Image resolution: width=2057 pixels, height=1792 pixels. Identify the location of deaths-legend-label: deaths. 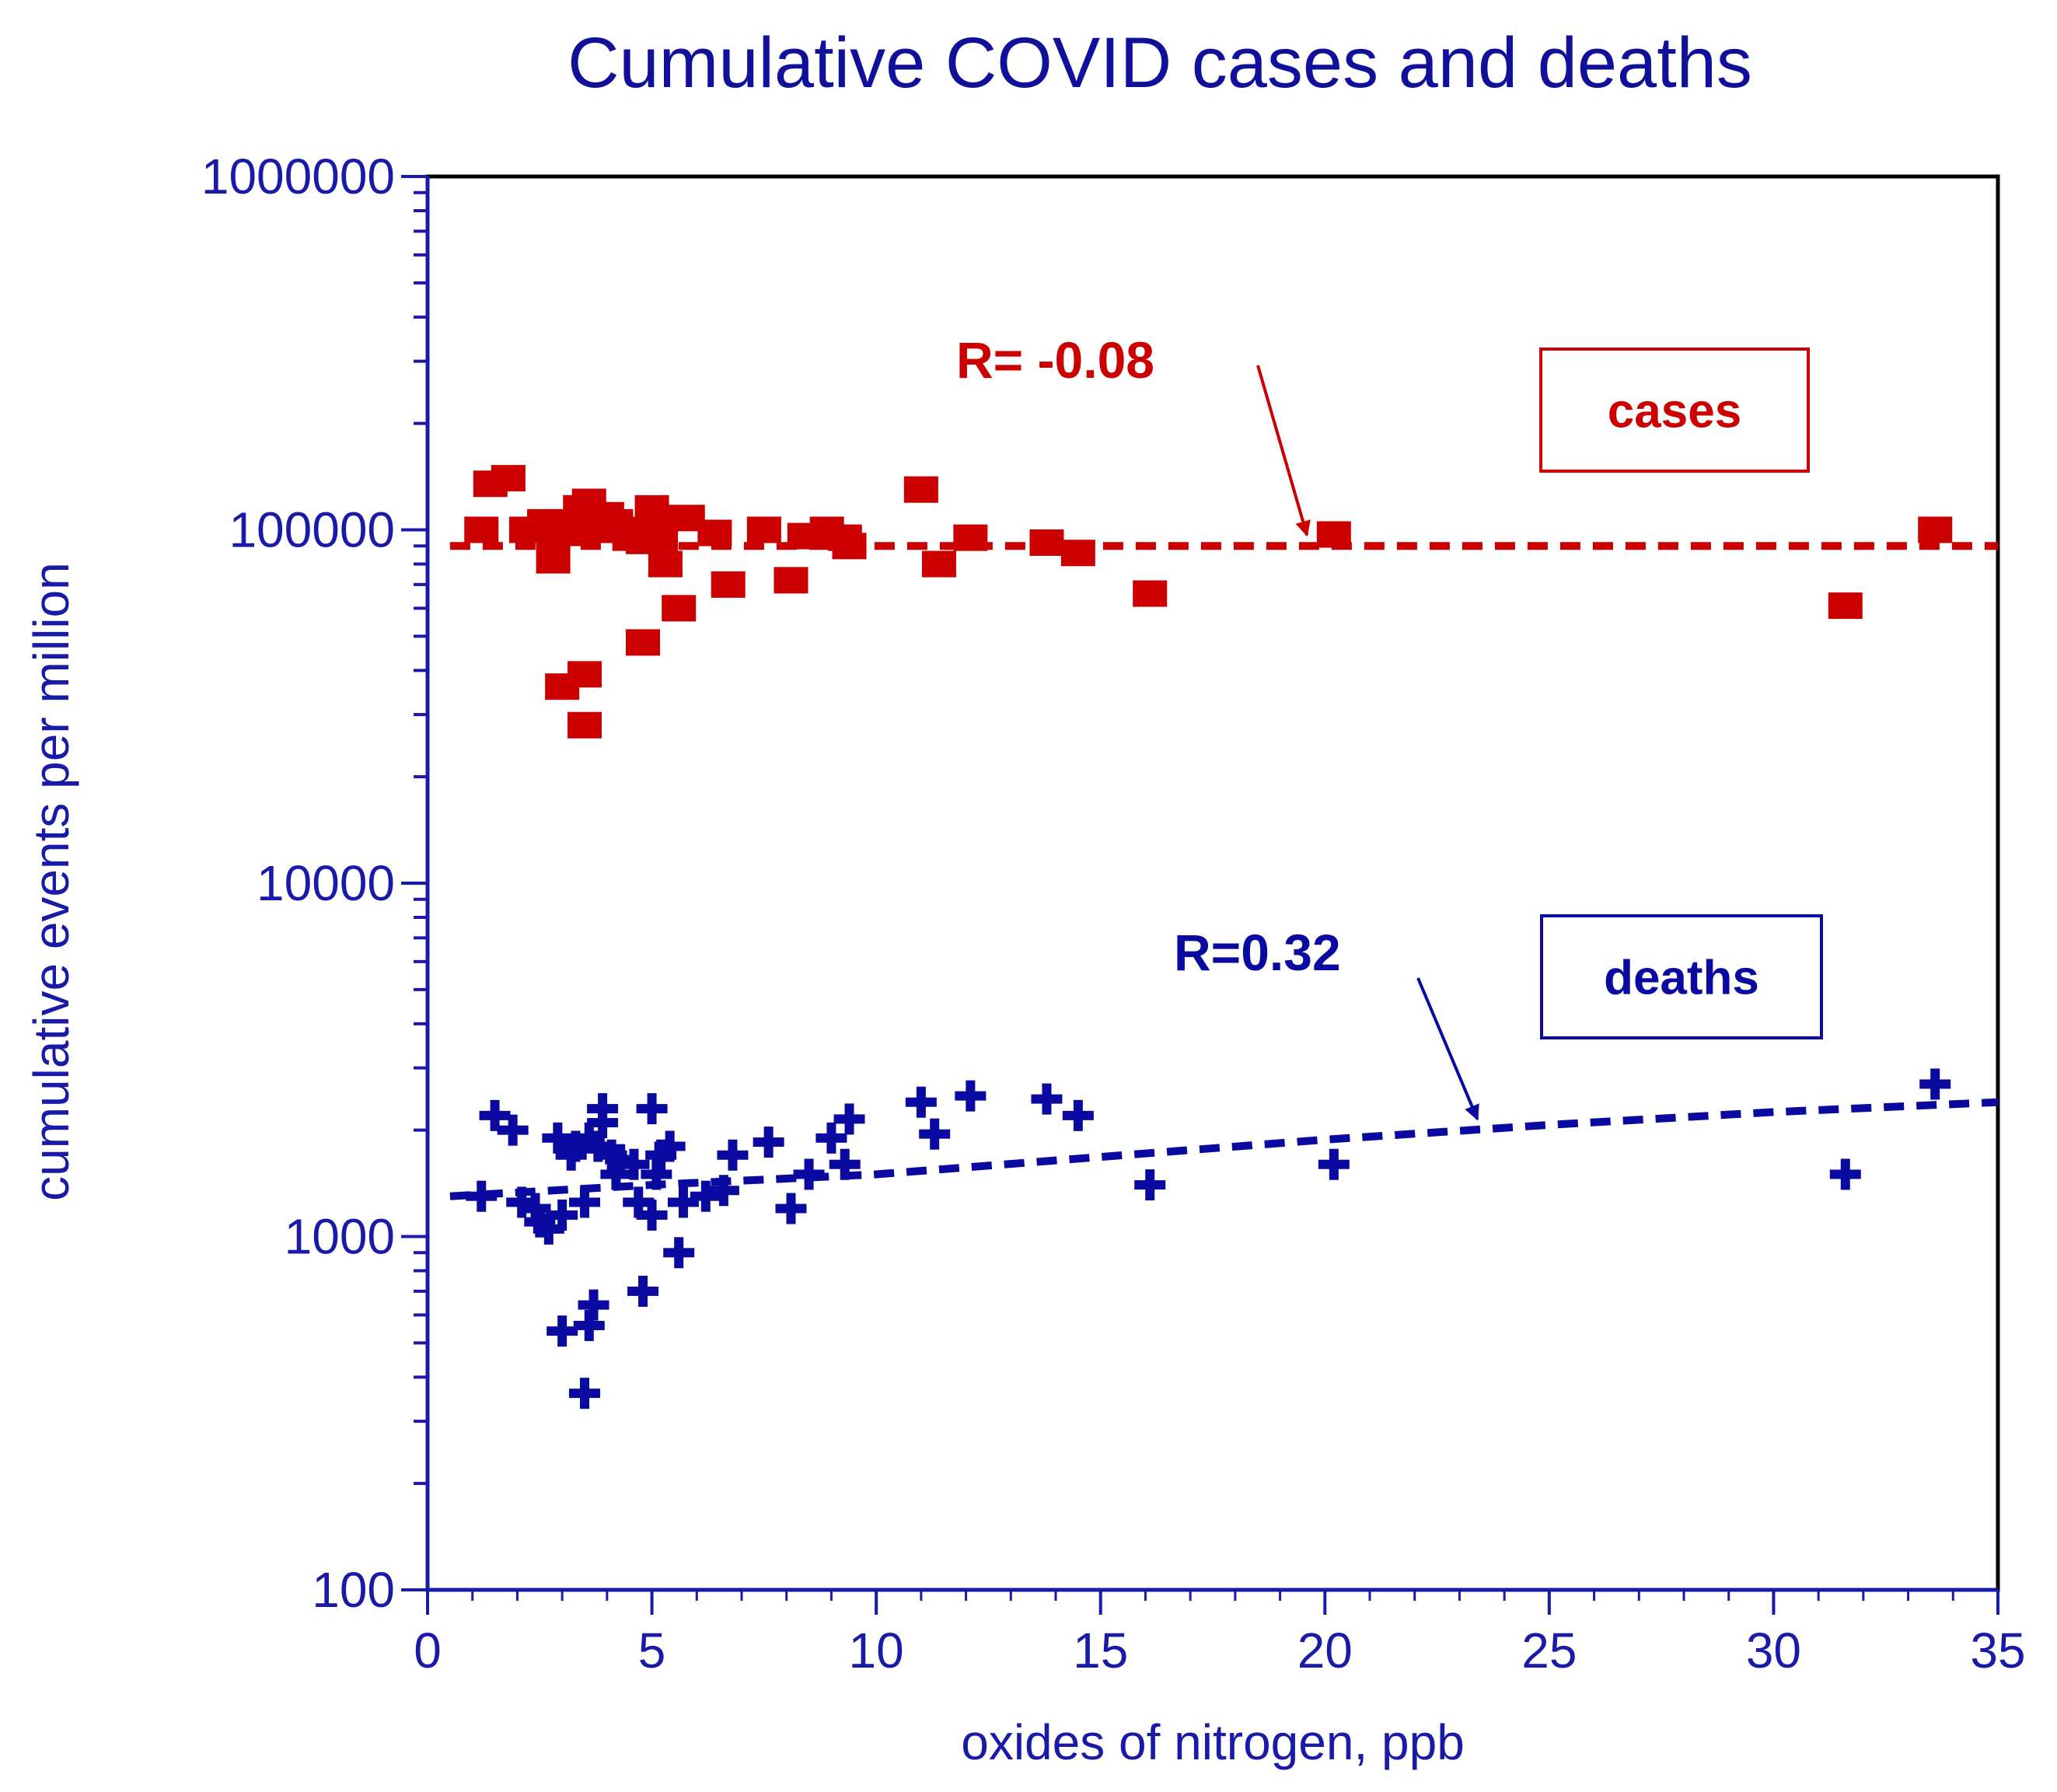
(1681, 978).